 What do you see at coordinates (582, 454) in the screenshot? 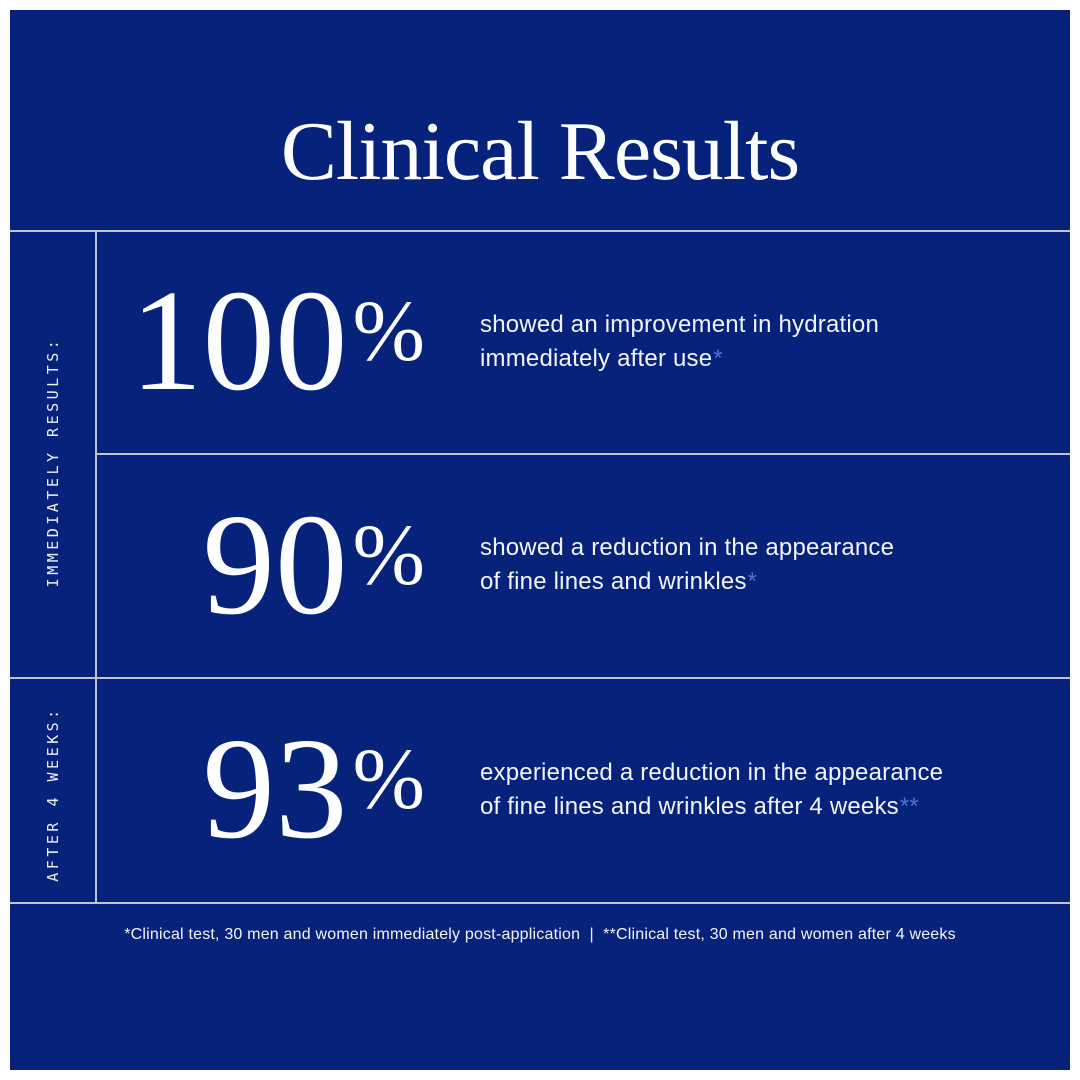
I see `divider-row1-row2` at bounding box center [582, 454].